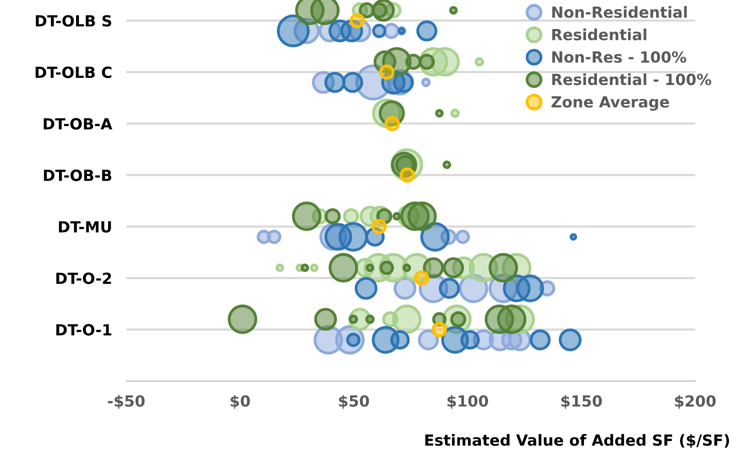 The height and width of the screenshot is (458, 734). I want to click on x-axis-title: Estimated Value of Added SF ($/SF), so click(577, 441).